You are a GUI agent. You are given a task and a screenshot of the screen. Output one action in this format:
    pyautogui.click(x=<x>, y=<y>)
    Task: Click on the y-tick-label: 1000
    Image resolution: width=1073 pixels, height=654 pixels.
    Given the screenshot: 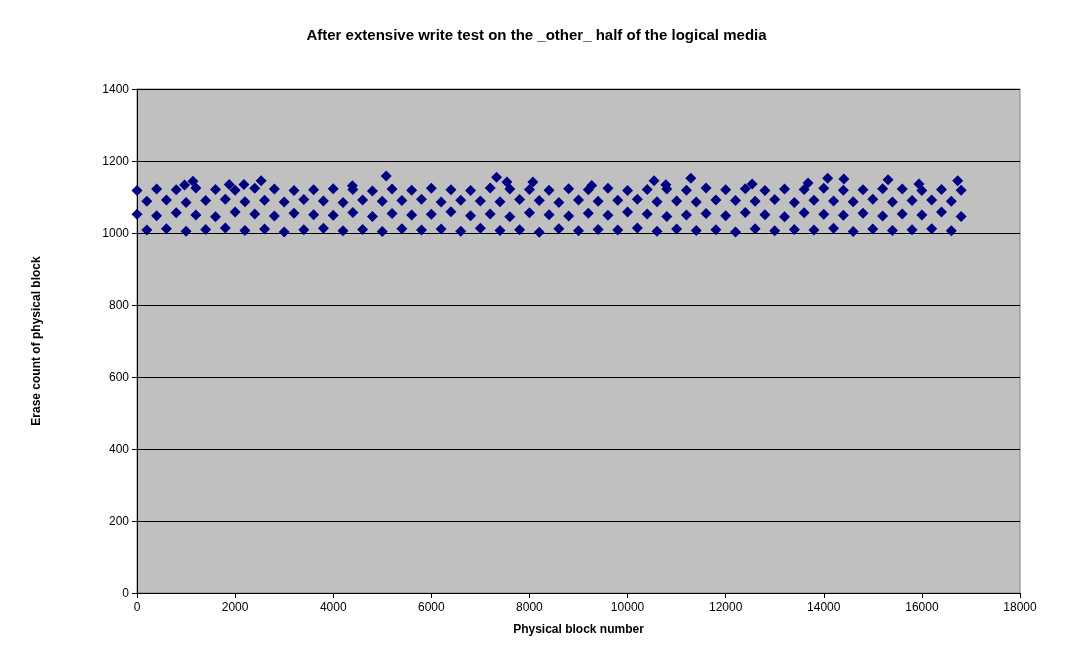 What is the action you would take?
    pyautogui.click(x=116, y=233)
    